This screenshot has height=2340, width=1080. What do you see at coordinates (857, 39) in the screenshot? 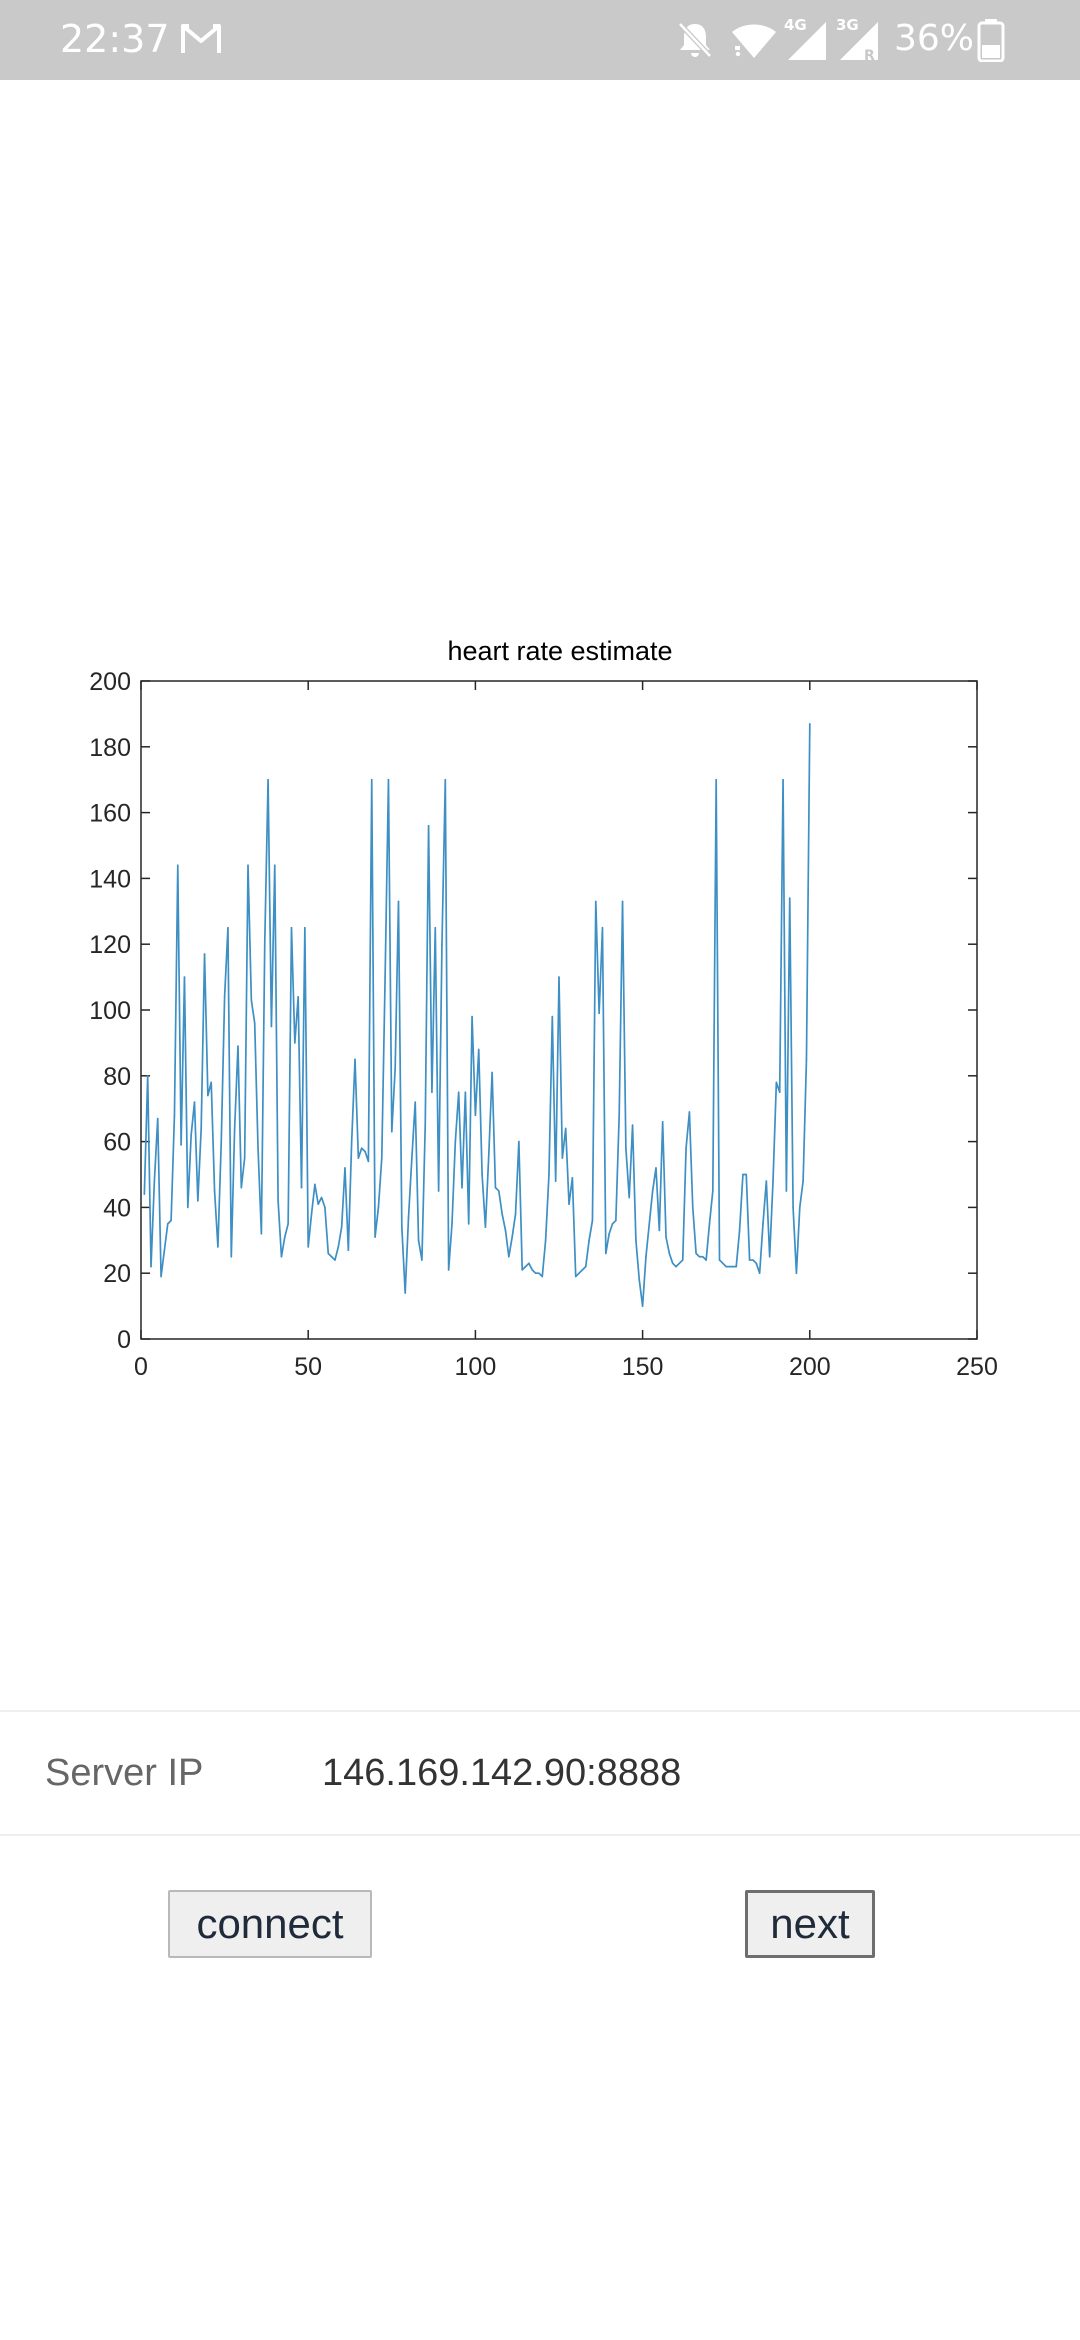
I see `signal-3g-roaming-icon: 3G R` at bounding box center [857, 39].